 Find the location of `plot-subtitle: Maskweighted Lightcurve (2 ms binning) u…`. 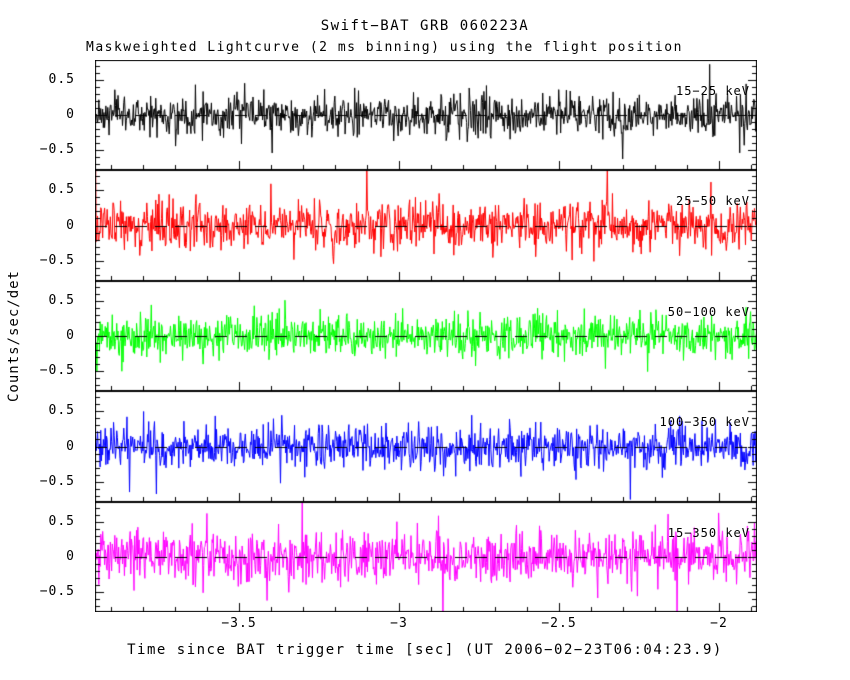

plot-subtitle: Maskweighted Lightcurve (2 ms binning) u… is located at coordinates (384, 47).